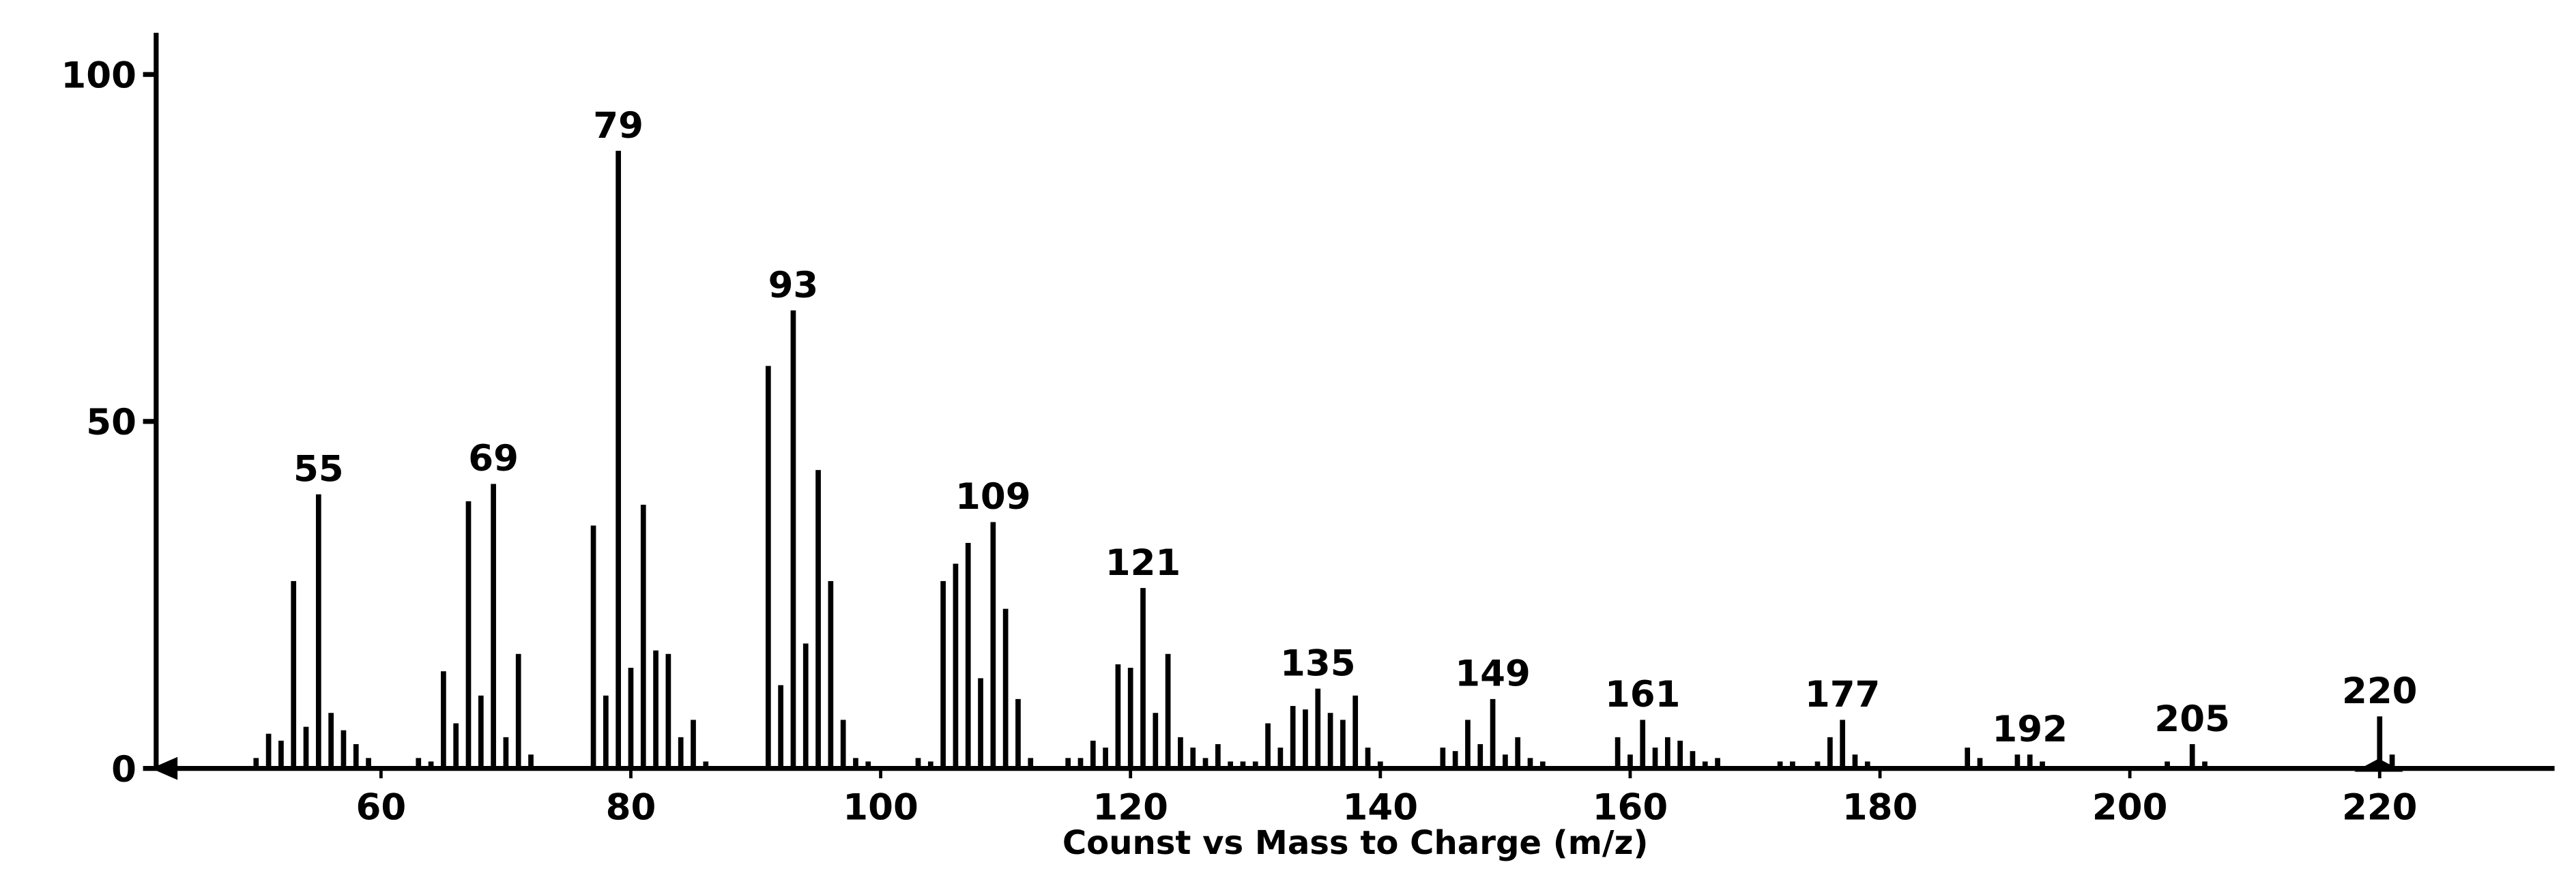  What do you see at coordinates (164, 768) in the screenshot?
I see `axis-arrow` at bounding box center [164, 768].